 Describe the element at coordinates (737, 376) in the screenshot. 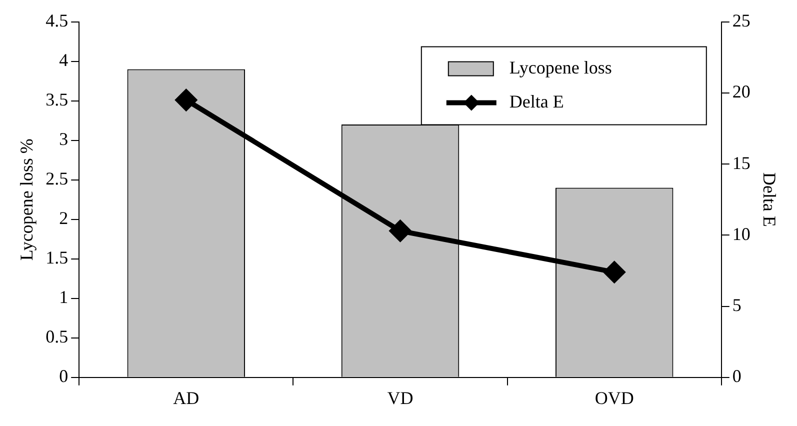

I see `y2-tick-label: 0` at that location.